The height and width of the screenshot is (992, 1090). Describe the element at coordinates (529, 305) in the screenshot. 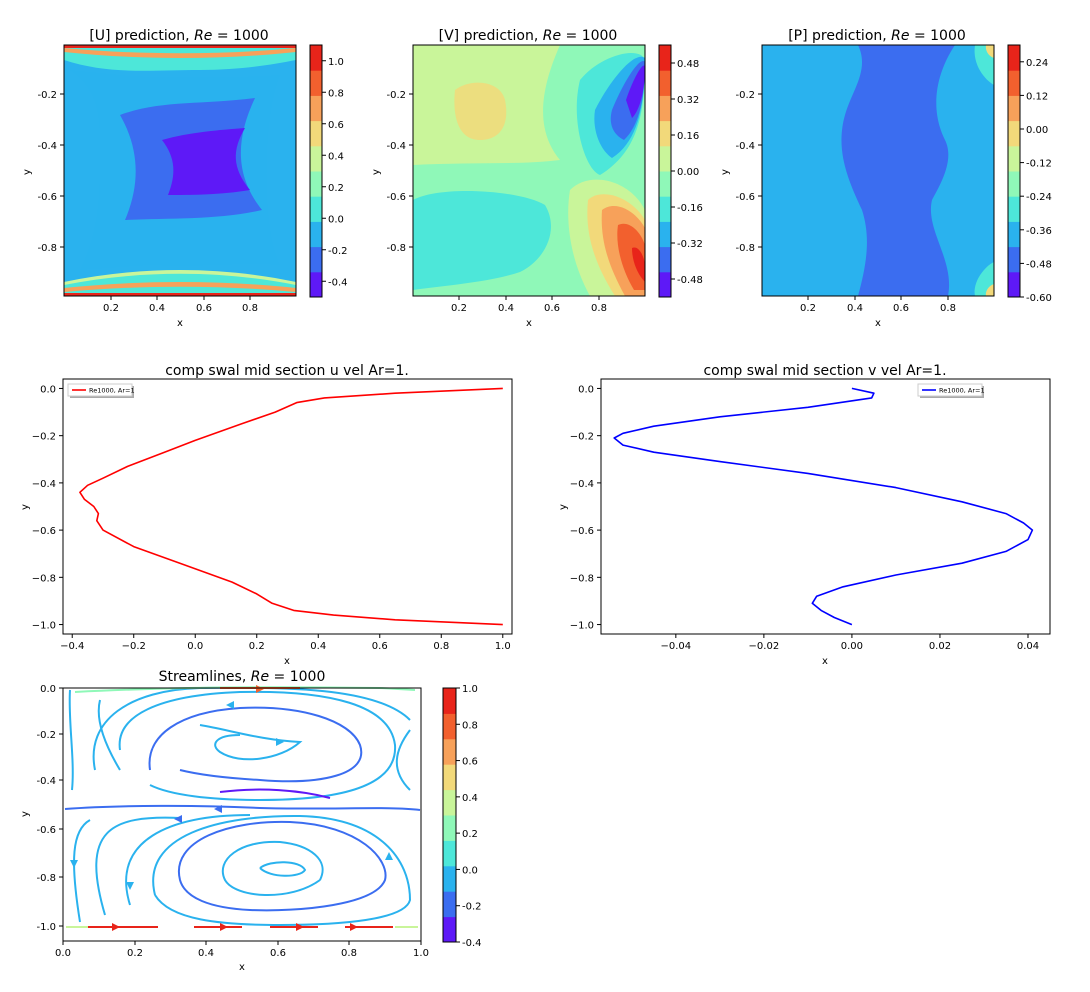

I see `v-contour-x-ticks: 0.2 0.4 0.6 0.8` at that location.